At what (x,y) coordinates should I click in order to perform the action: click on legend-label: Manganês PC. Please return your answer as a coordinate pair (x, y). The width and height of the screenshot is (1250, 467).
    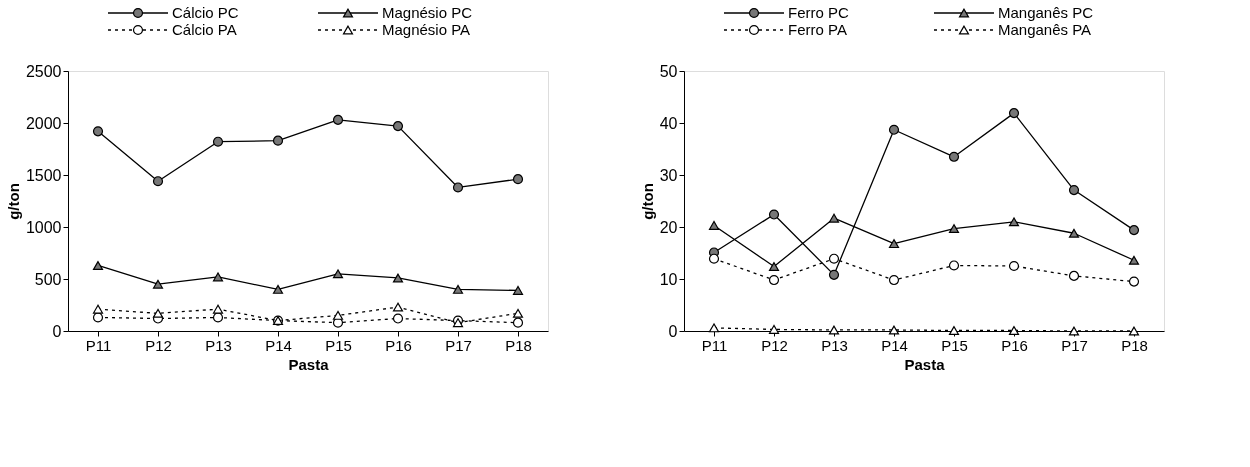
    Looking at the image, I should click on (1046, 12).